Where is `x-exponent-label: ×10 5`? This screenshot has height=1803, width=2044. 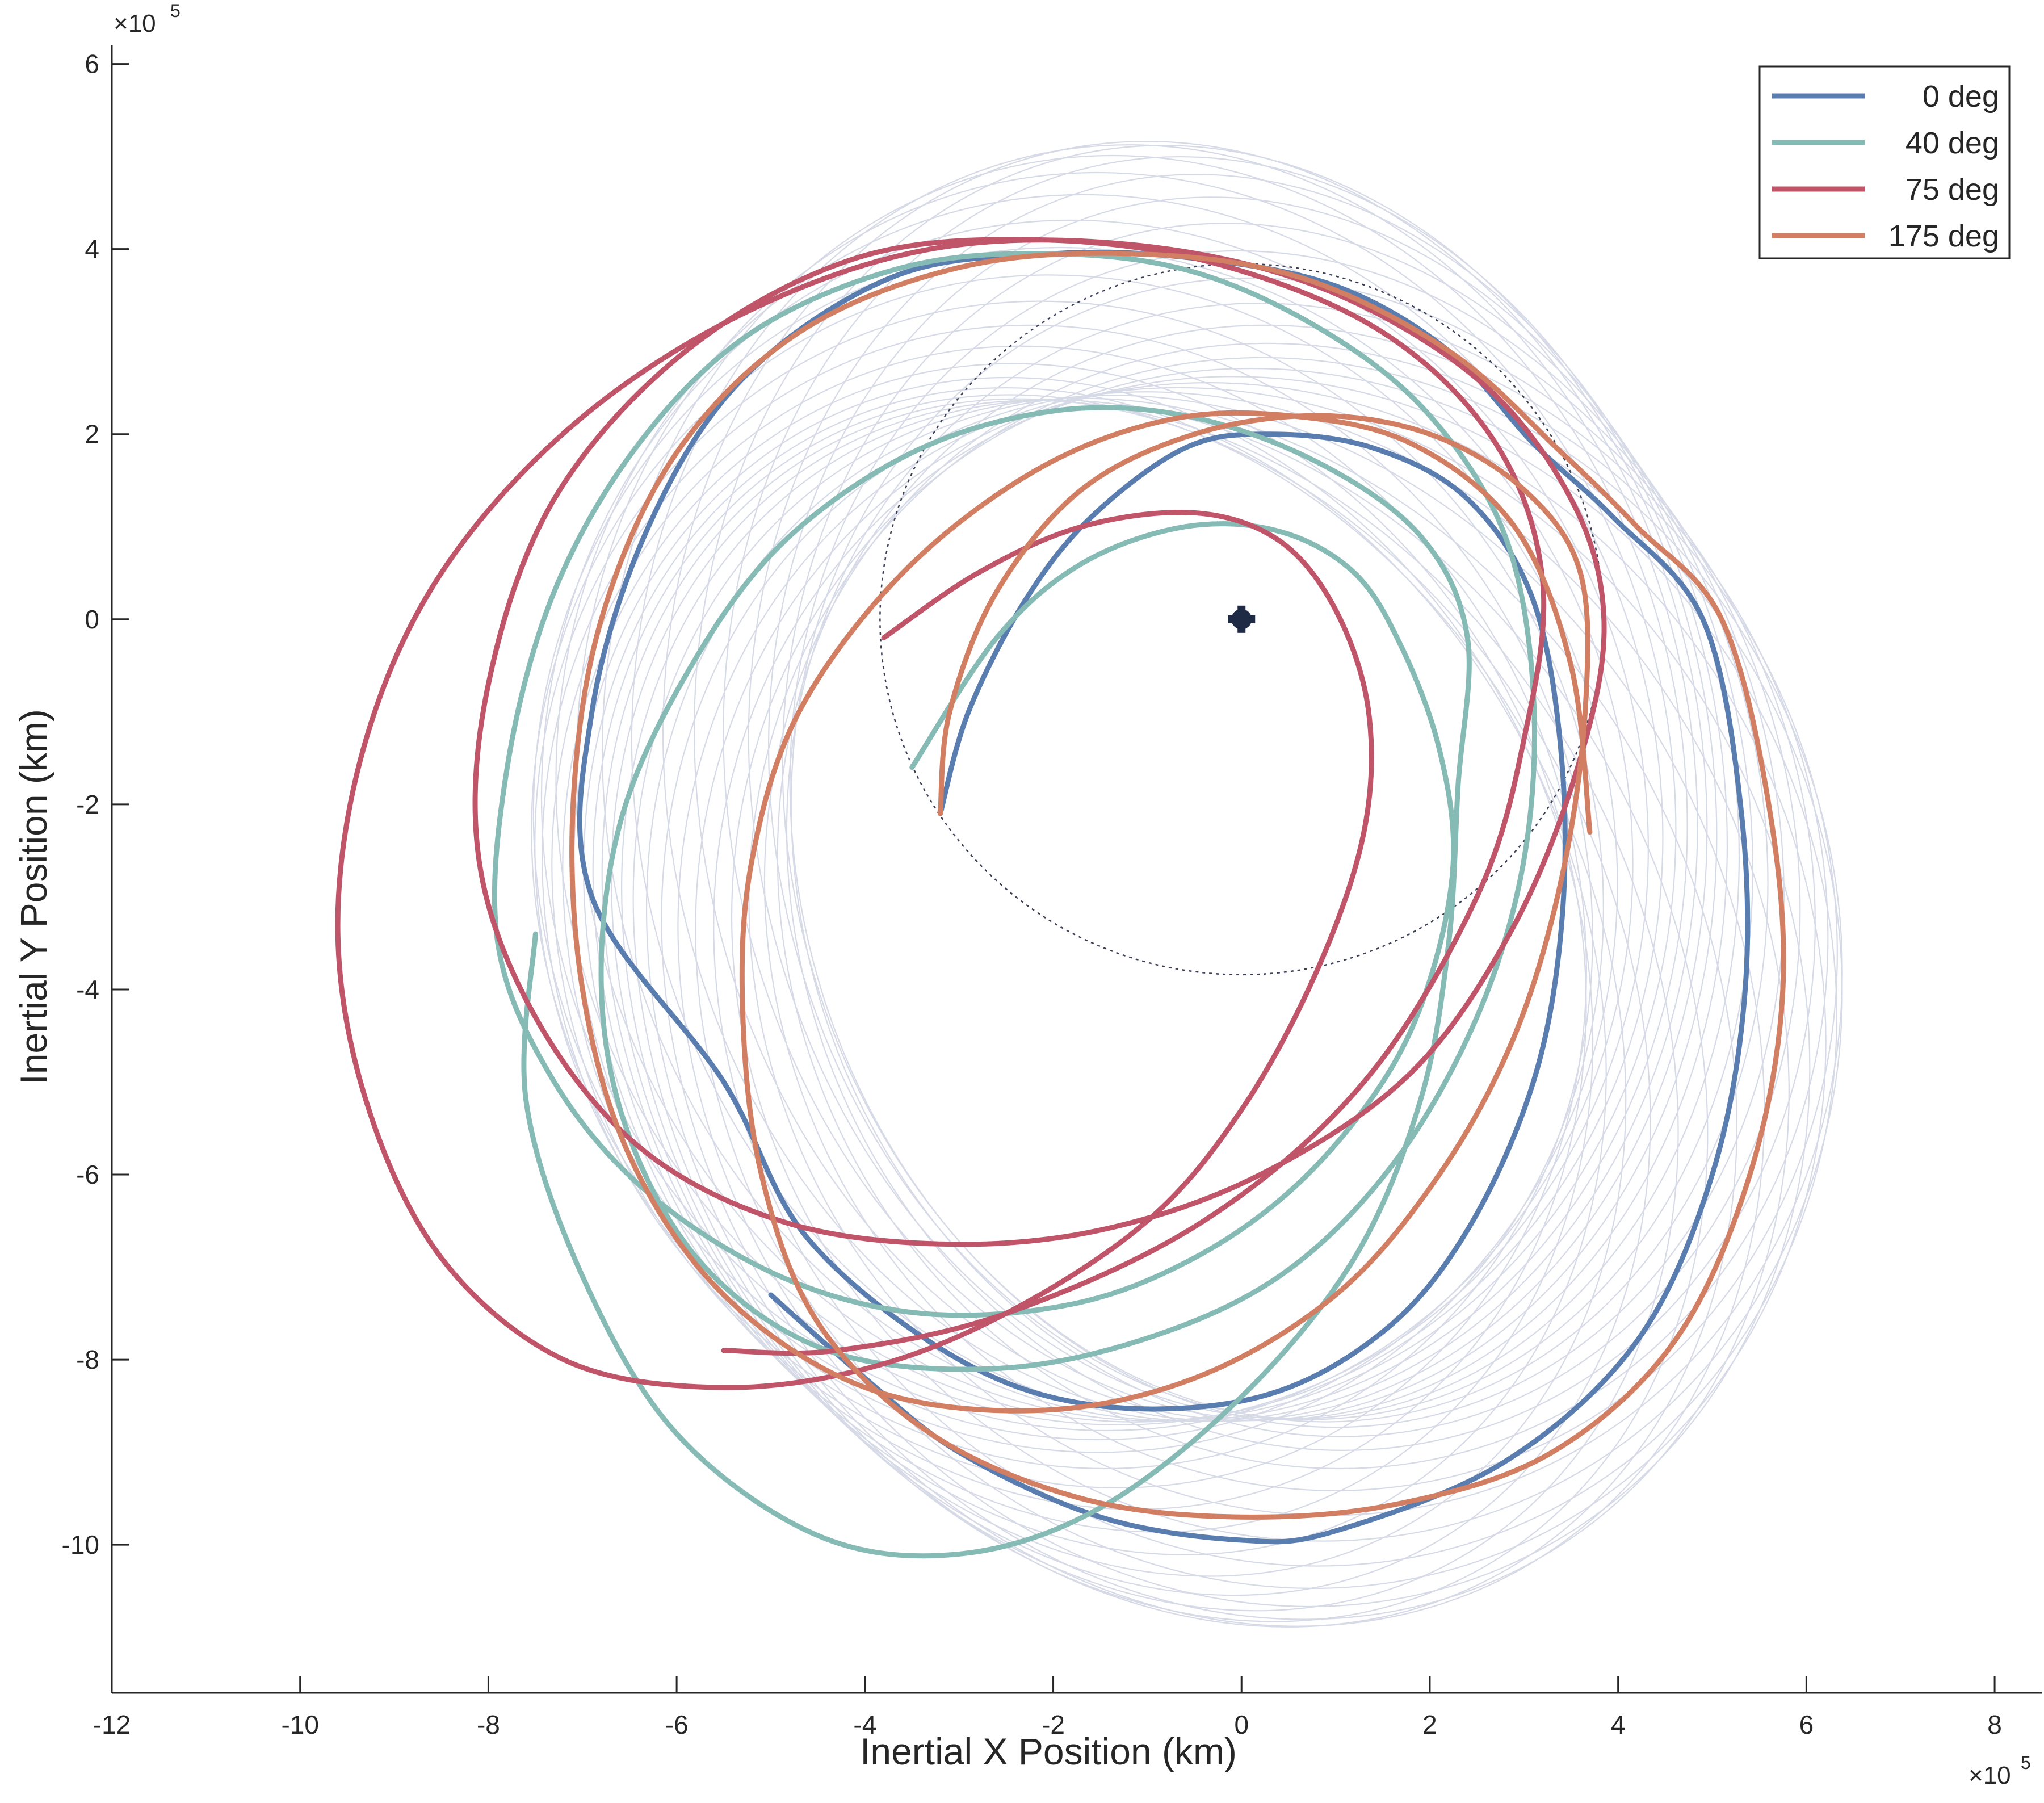
x-exponent-label: ×10 5 is located at coordinates (2000, 1771).